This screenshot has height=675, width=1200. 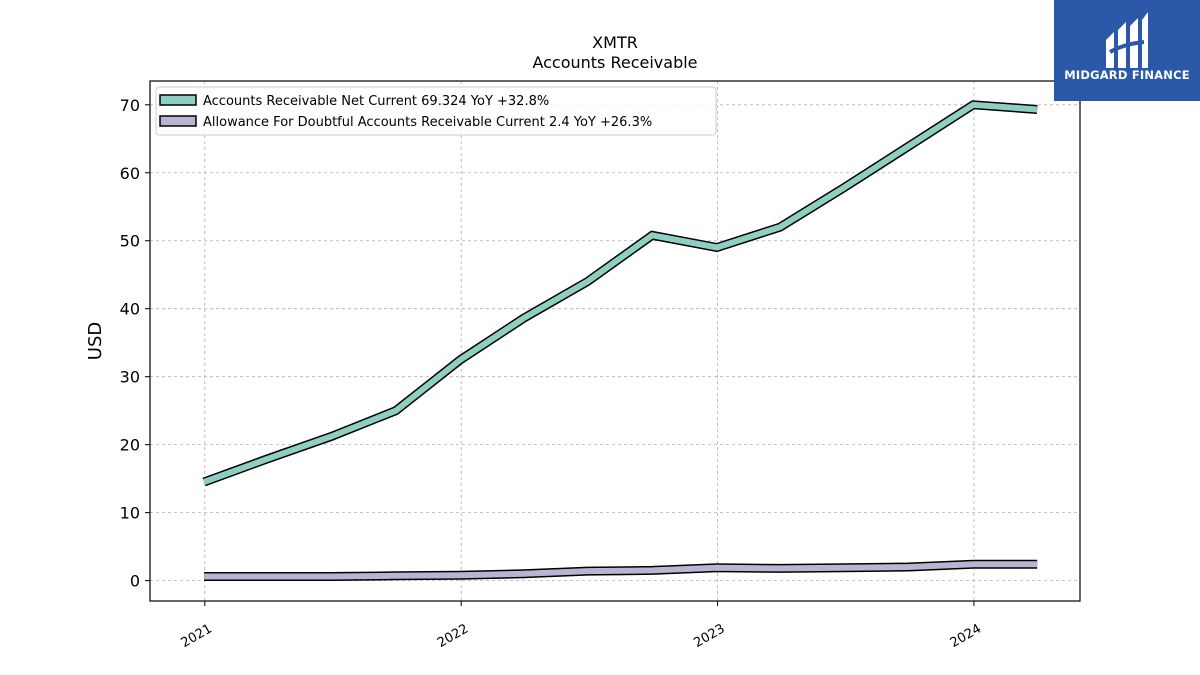 I want to click on y-tick-label: 30, so click(x=130, y=377).